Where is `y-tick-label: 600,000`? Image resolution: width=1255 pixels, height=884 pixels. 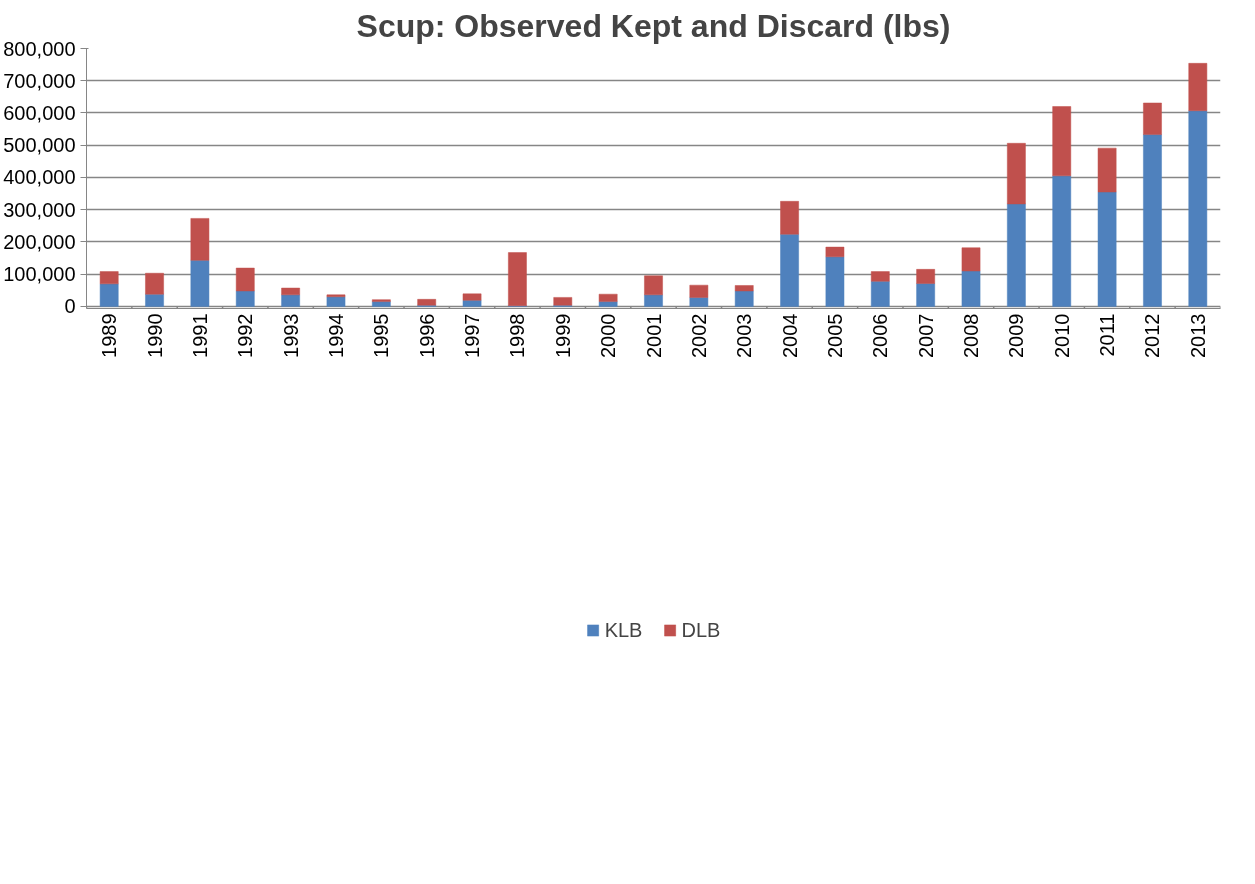
y-tick-label: 600,000 is located at coordinates (39, 112).